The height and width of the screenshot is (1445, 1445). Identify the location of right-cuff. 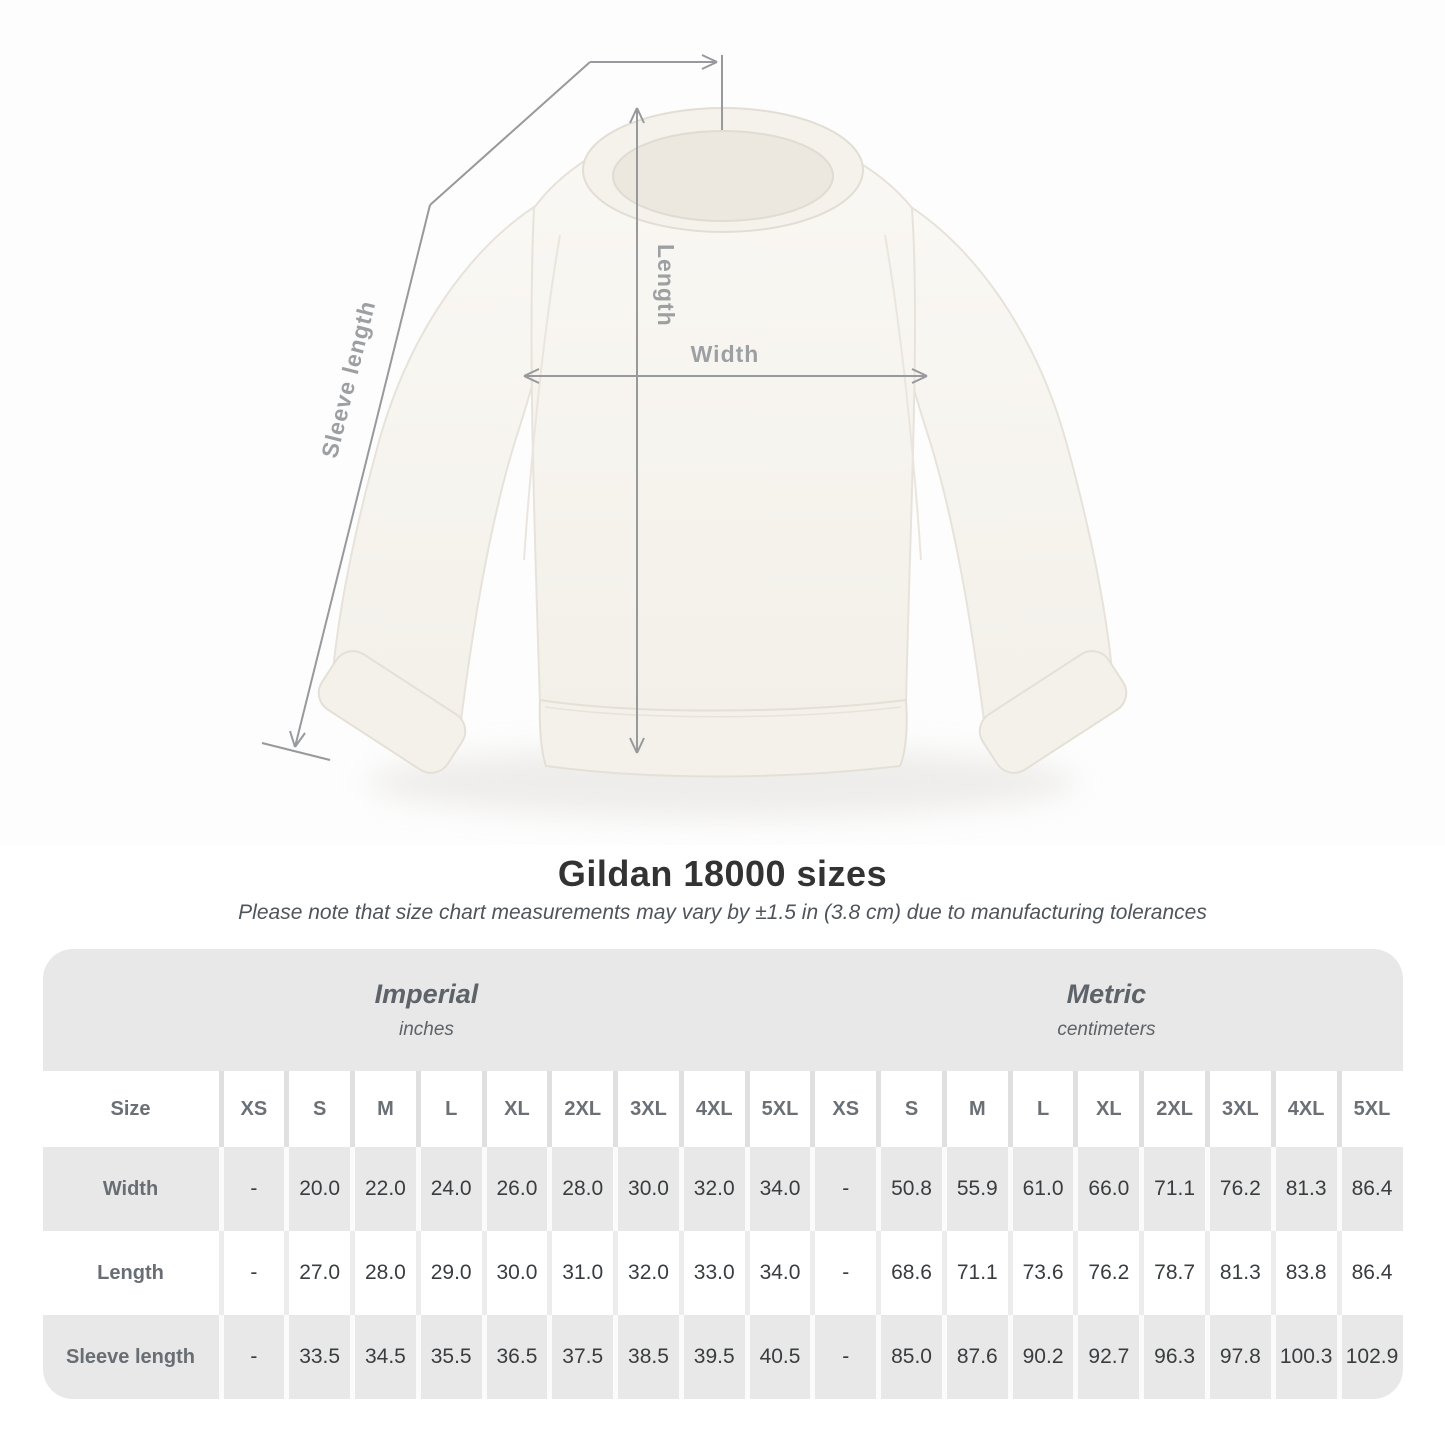
(1053, 712).